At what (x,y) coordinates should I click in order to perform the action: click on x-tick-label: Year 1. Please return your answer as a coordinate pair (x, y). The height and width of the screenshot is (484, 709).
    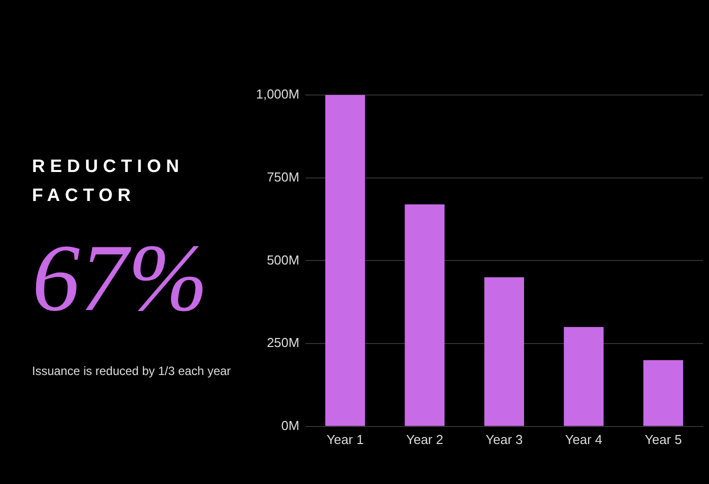
    Looking at the image, I should click on (345, 439).